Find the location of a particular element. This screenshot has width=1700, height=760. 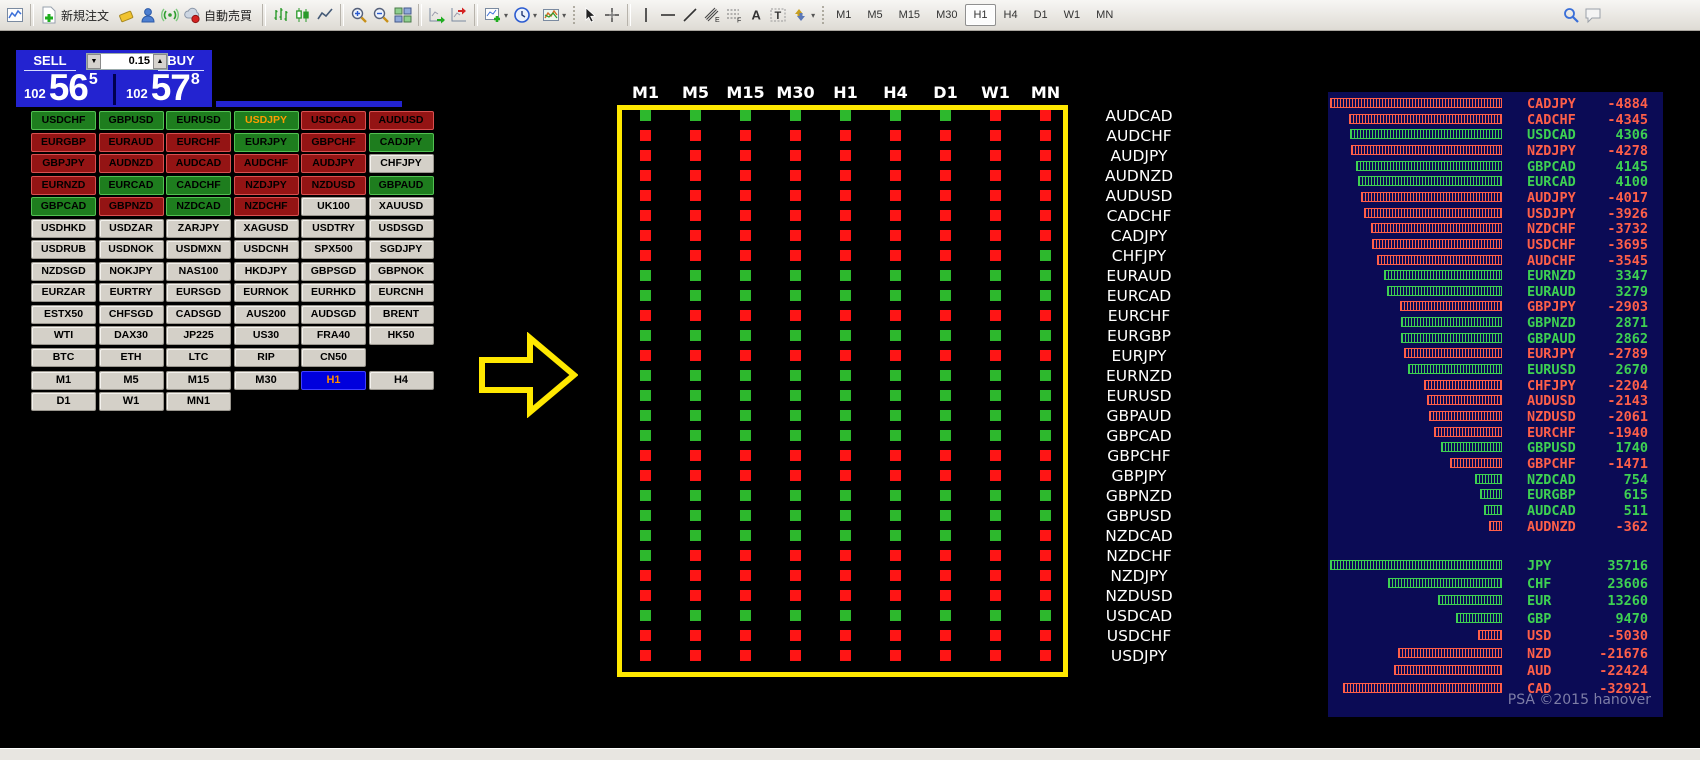

candles-chart-icon is located at coordinates (303, 15).